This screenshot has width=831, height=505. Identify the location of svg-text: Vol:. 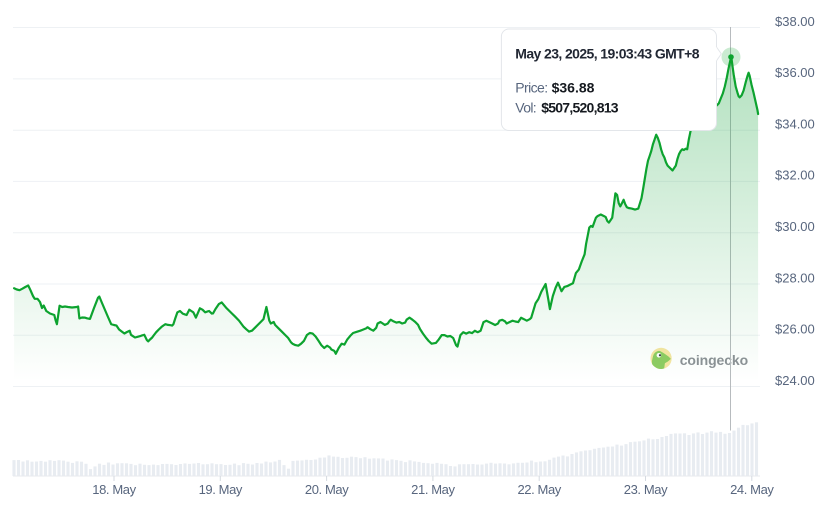
(525, 108).